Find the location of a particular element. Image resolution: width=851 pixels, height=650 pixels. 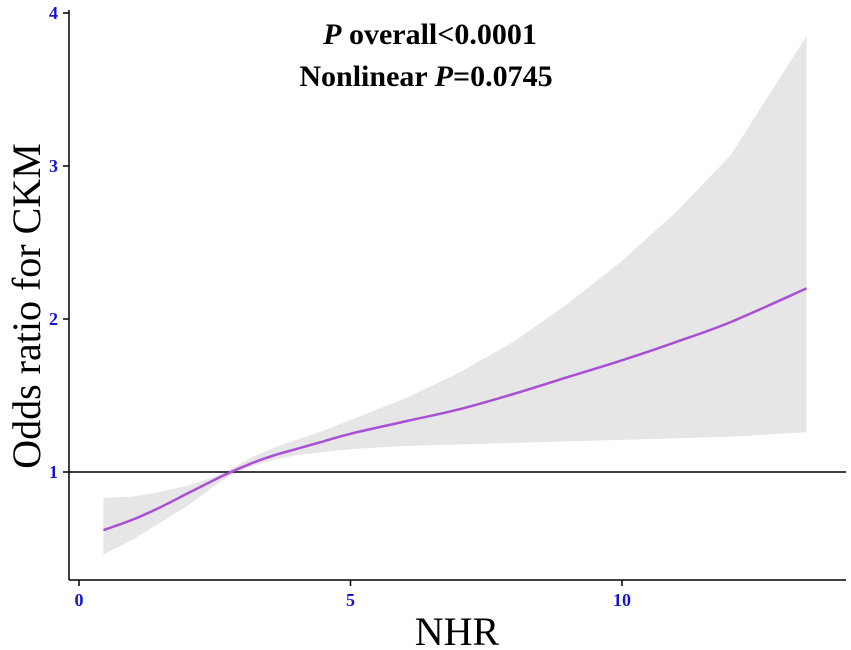

p-nonlinear-annotation: Nonlinear P=0.0745 is located at coordinates (425, 76).